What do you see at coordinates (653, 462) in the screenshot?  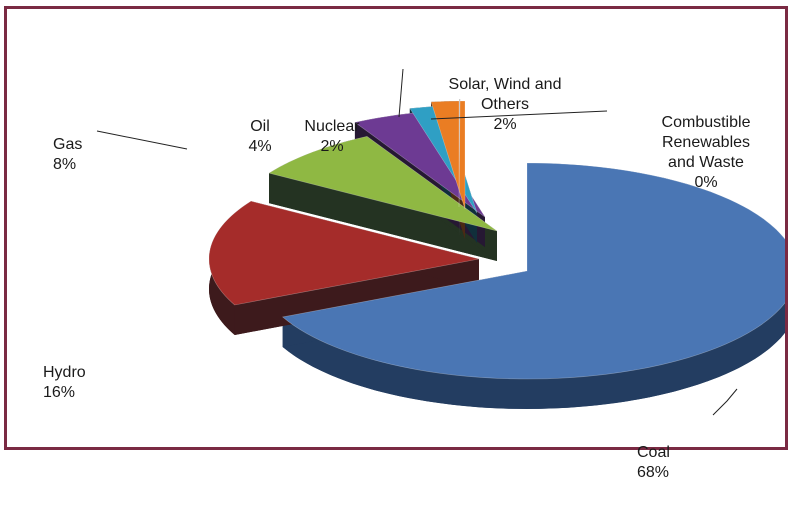 I see `label-coal: Coal 68%` at bounding box center [653, 462].